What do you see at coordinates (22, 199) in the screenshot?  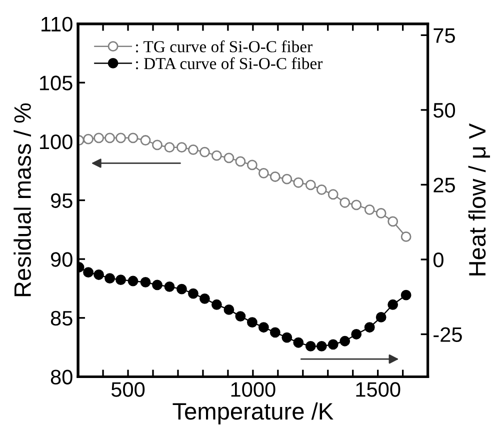 I see `y-axis-title: Residual mass / %` at bounding box center [22, 199].